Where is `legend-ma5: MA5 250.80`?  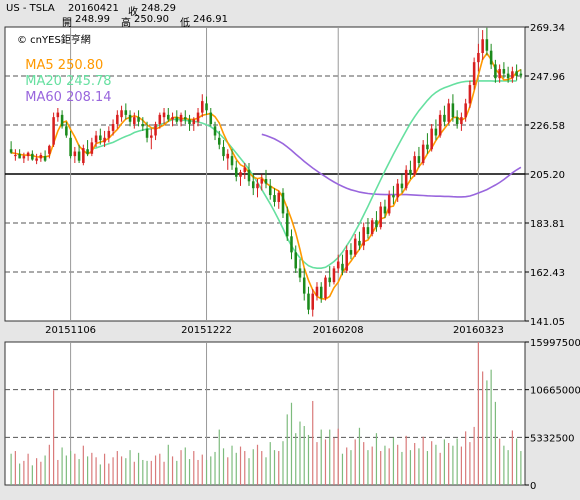 legend-ma5: MA5 250.80 is located at coordinates (60, 58).